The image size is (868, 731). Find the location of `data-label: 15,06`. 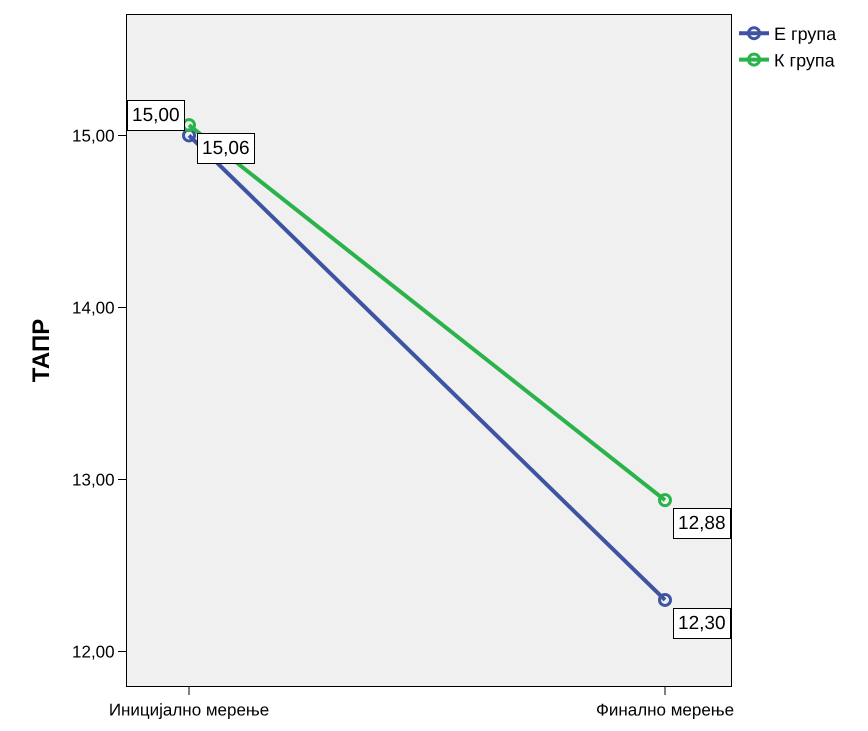

data-label: 15,06 is located at coordinates (226, 148).